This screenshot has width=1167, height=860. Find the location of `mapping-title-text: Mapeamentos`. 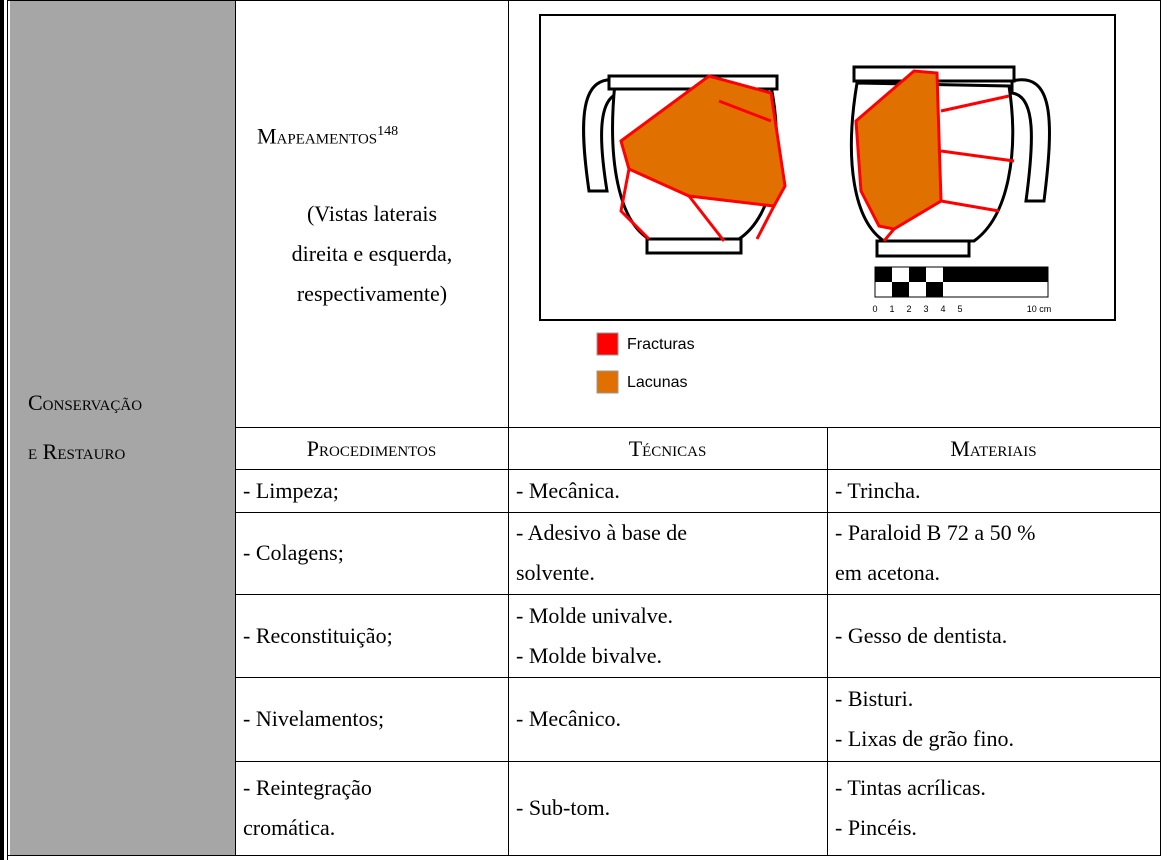

mapping-title-text: Mapeamentos is located at coordinates (317, 136).